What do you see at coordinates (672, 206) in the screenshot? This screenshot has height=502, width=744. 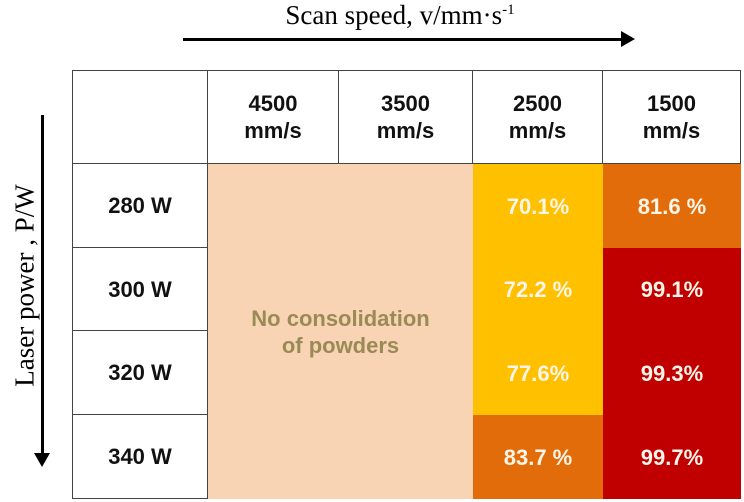 I see `cell-280w-1500: 81.6 %` at bounding box center [672, 206].